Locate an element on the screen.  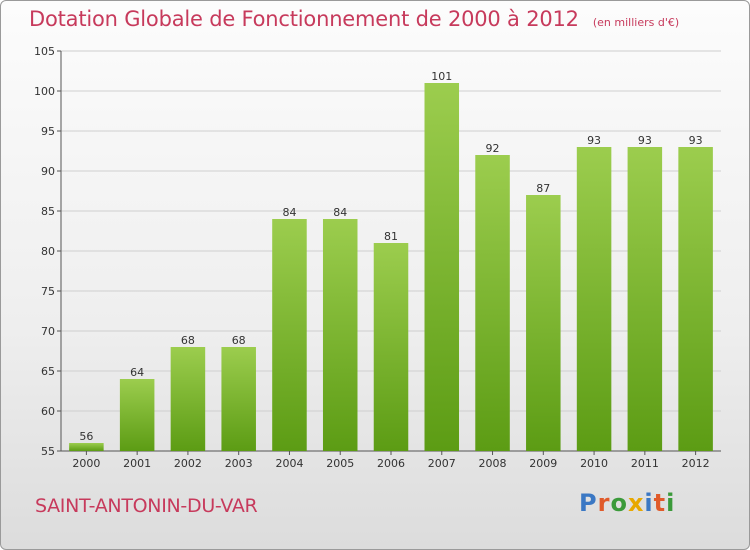
bar-2006 is located at coordinates (391, 347).